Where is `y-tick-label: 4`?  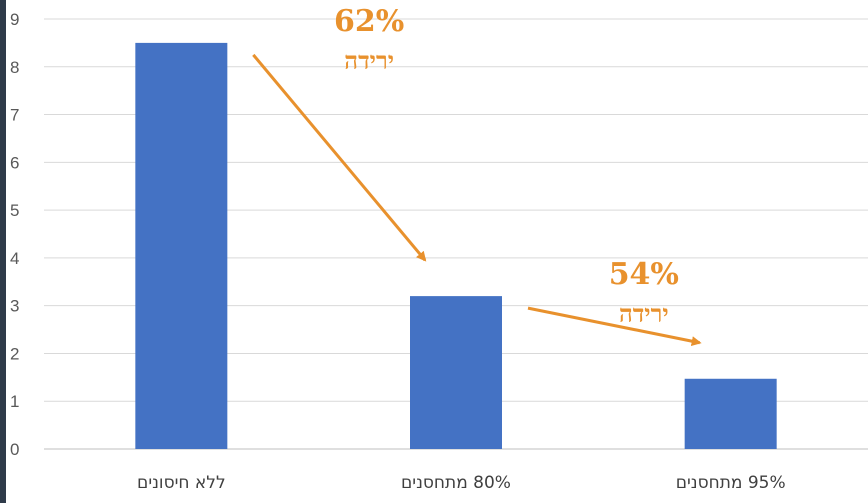
y-tick-label: 4 is located at coordinates (14, 258).